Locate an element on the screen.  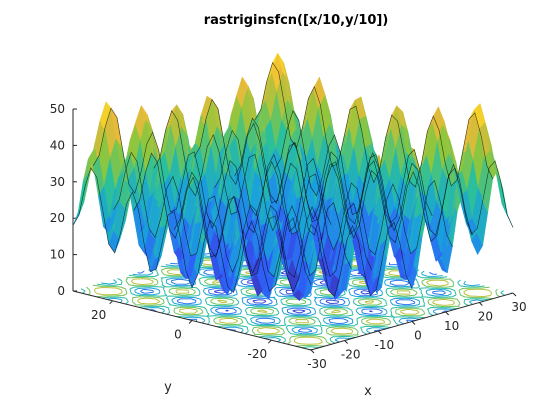
chart-title: rastriginsfcn([x/10,y/10]) is located at coordinates (296, 20).